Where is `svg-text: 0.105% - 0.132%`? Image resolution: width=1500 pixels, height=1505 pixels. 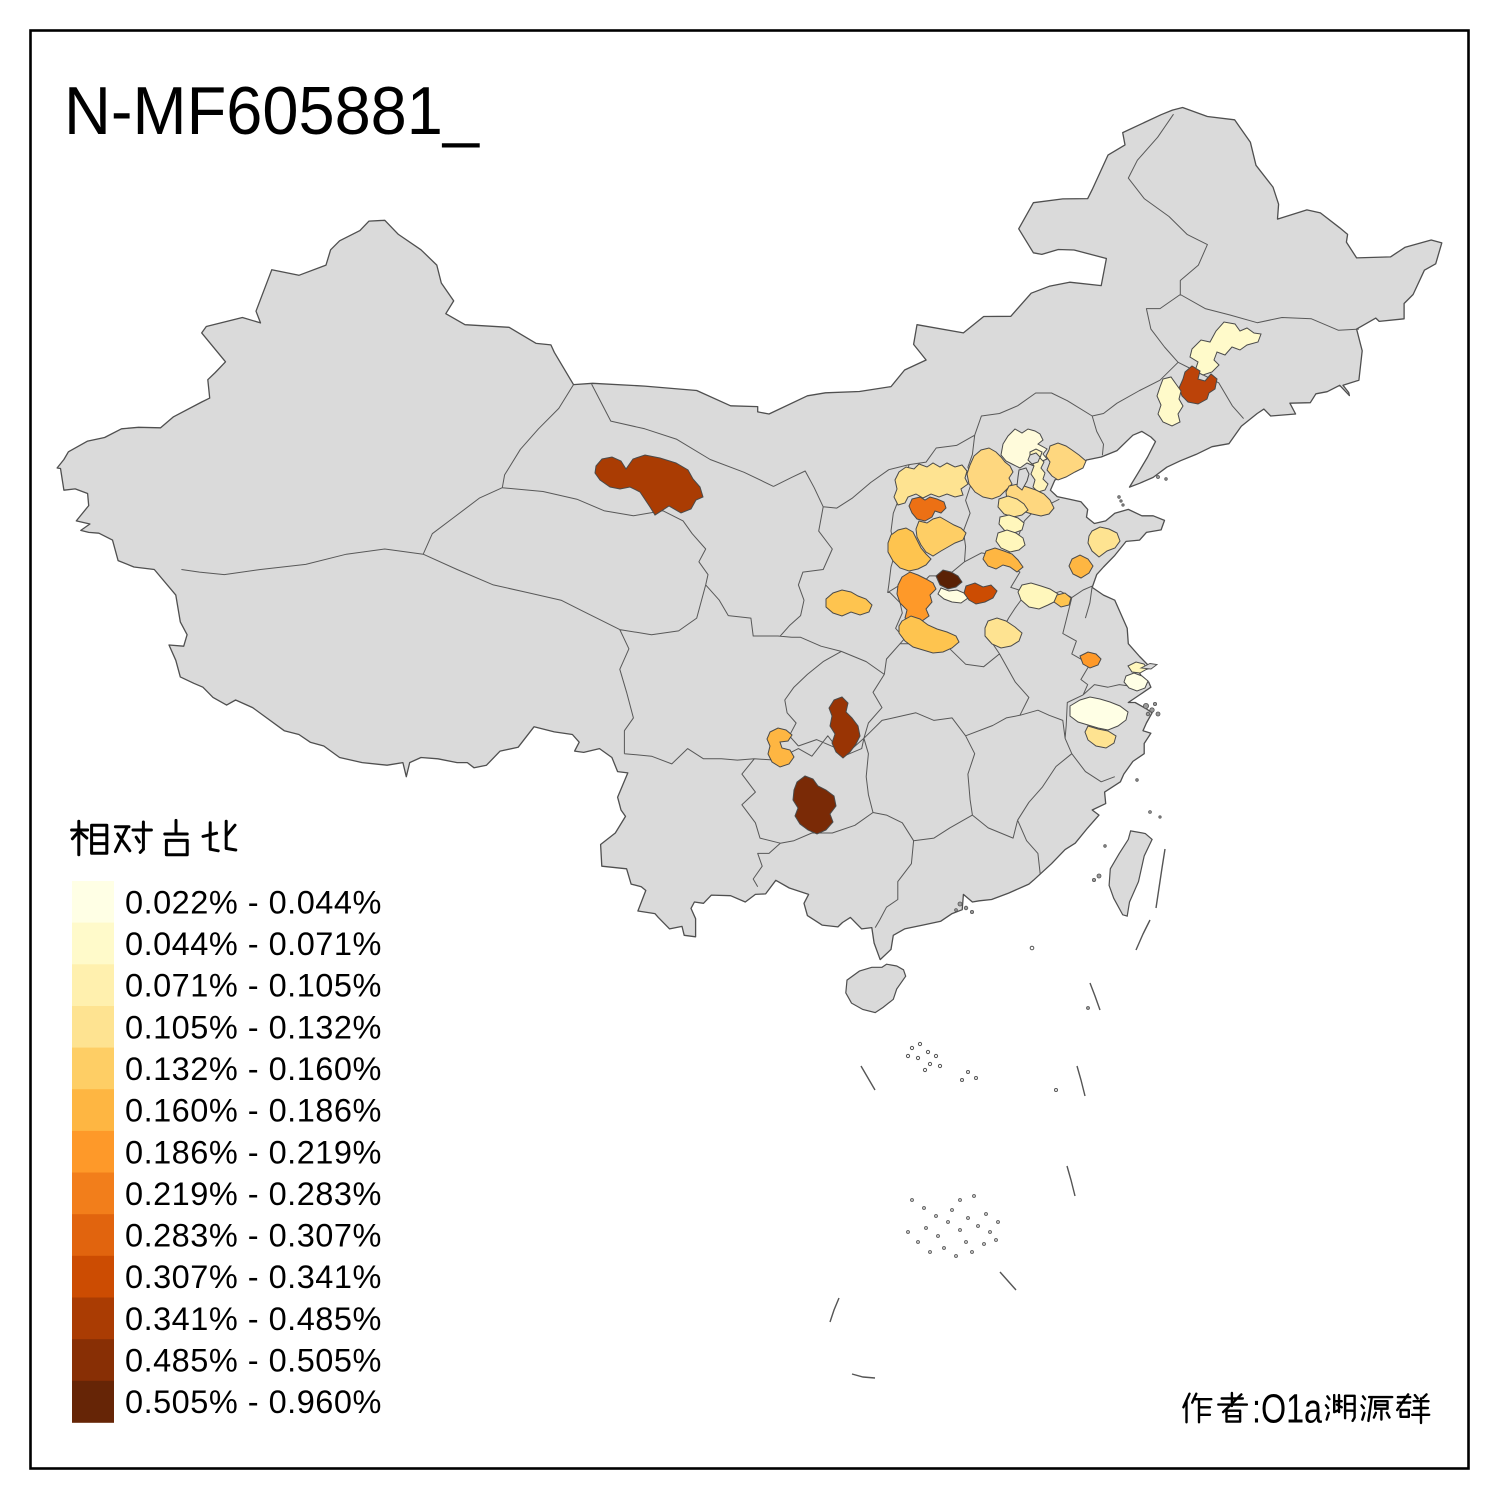
svg-text: 0.105% - 0.132% is located at coordinates (253, 1027).